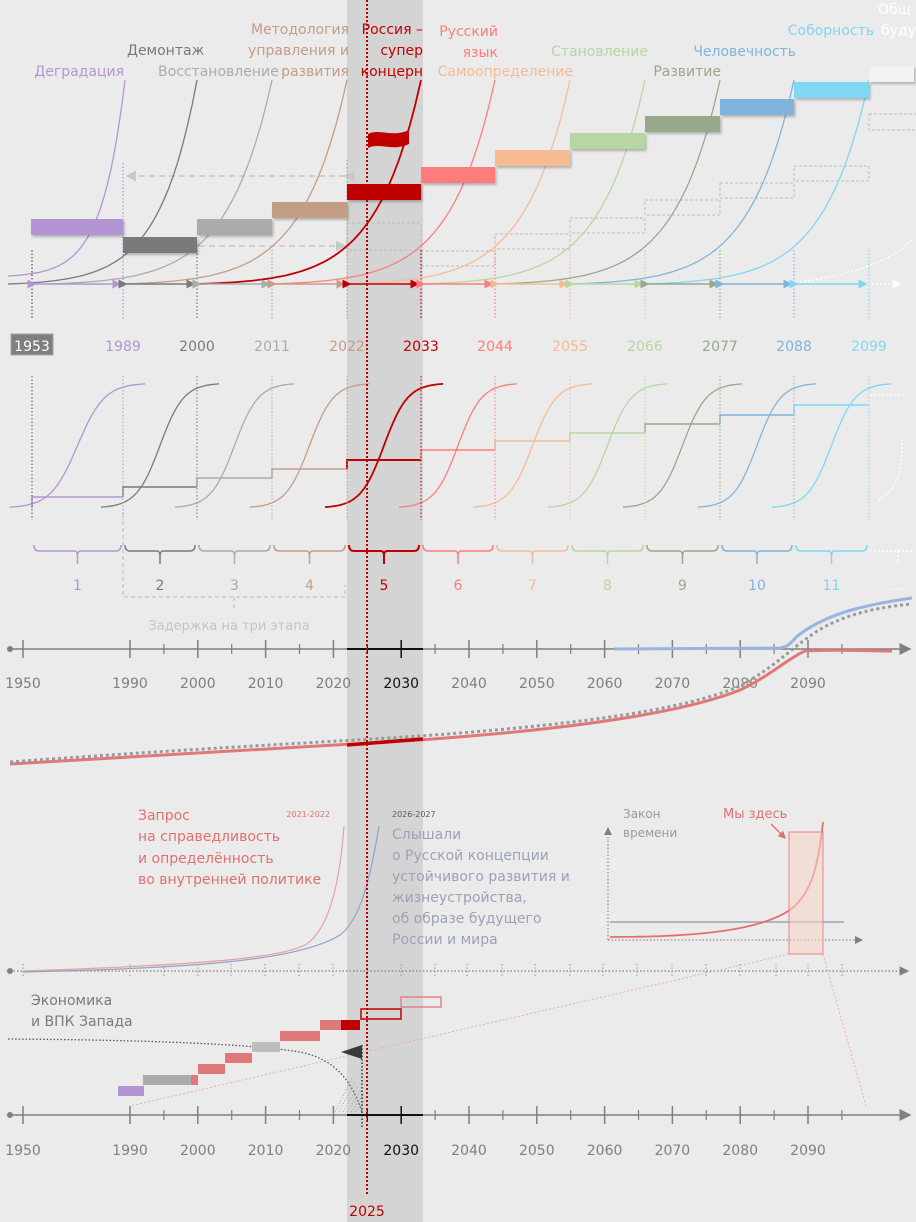 The image size is (916, 1222). Describe the element at coordinates (82, 1011) in the screenshot. I see `west-economy-annotation: Экономика и ВПК Запада` at that location.